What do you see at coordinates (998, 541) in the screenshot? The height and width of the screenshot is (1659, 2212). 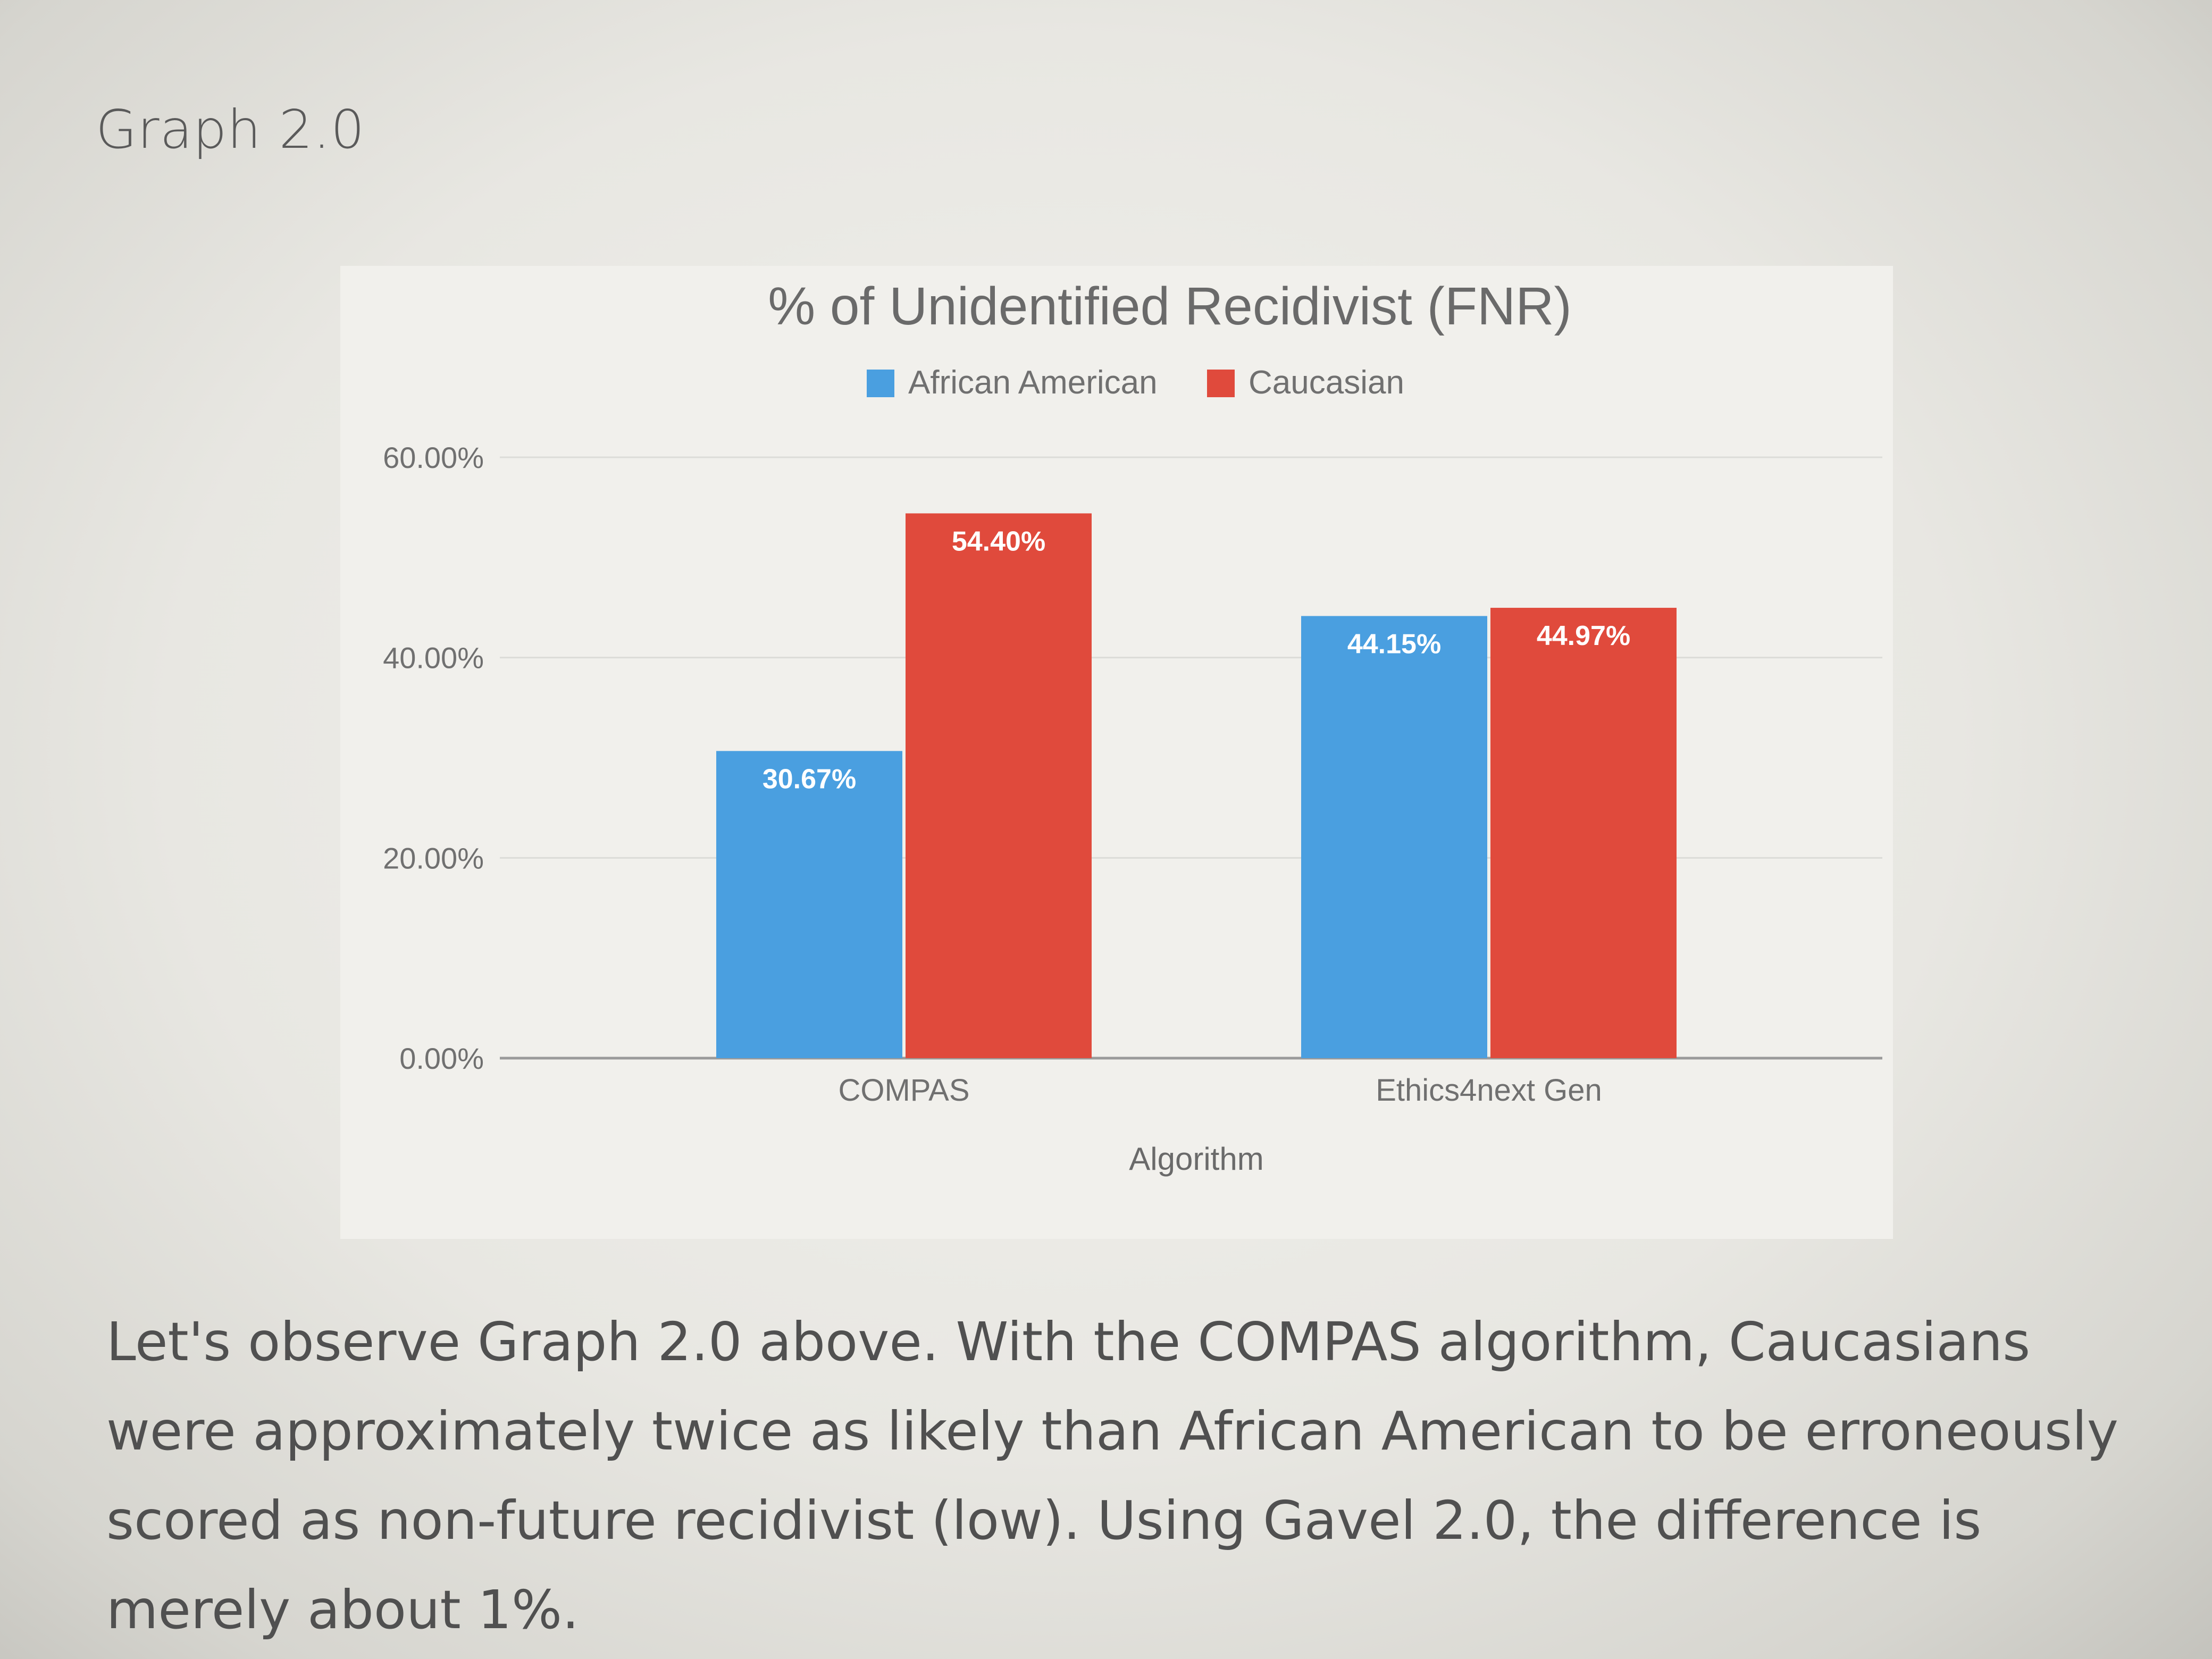 I see `bar-value-label: 54.40%` at bounding box center [998, 541].